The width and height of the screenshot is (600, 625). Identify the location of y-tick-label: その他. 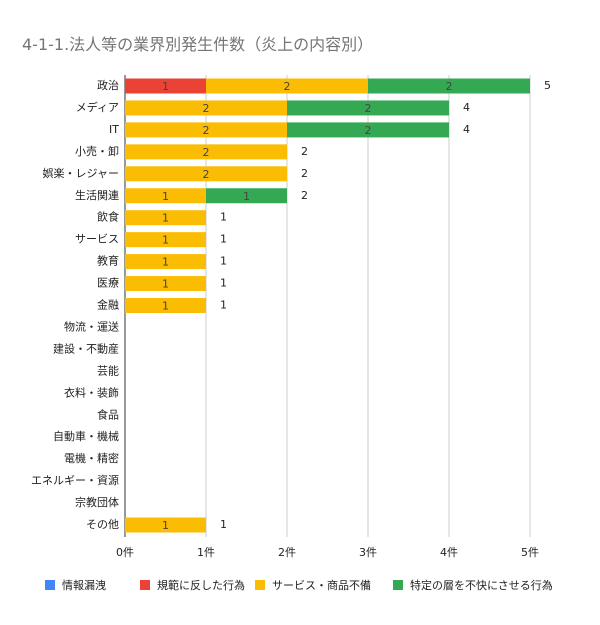
(102, 524).